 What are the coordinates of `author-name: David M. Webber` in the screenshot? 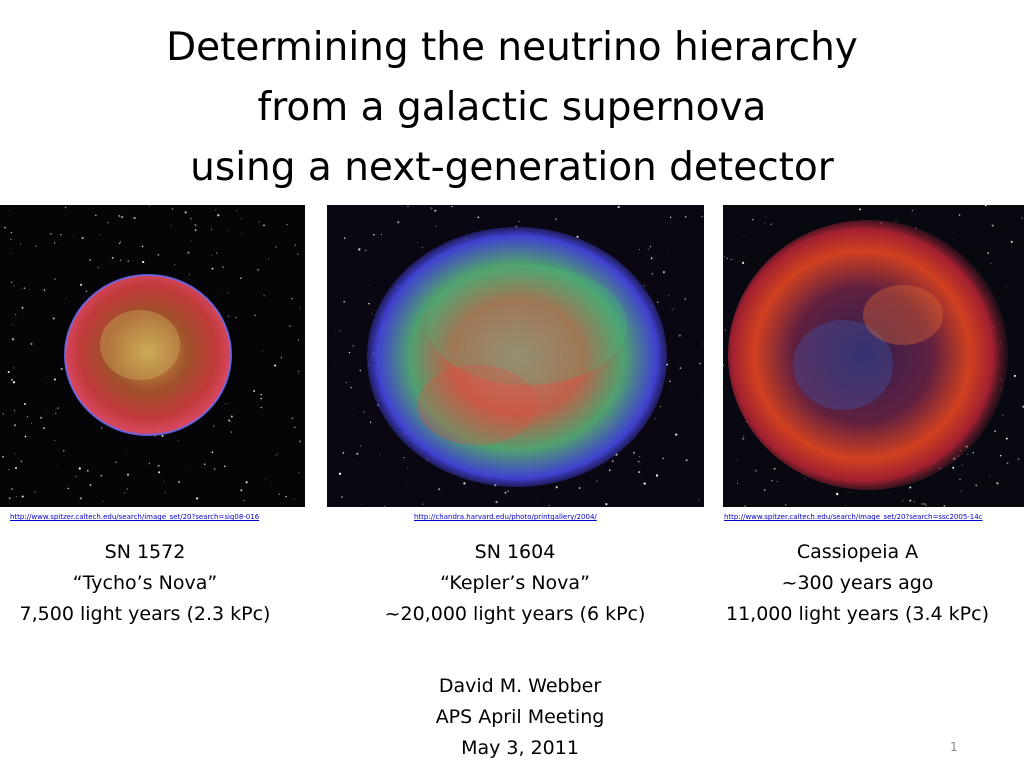 It's located at (520, 686).